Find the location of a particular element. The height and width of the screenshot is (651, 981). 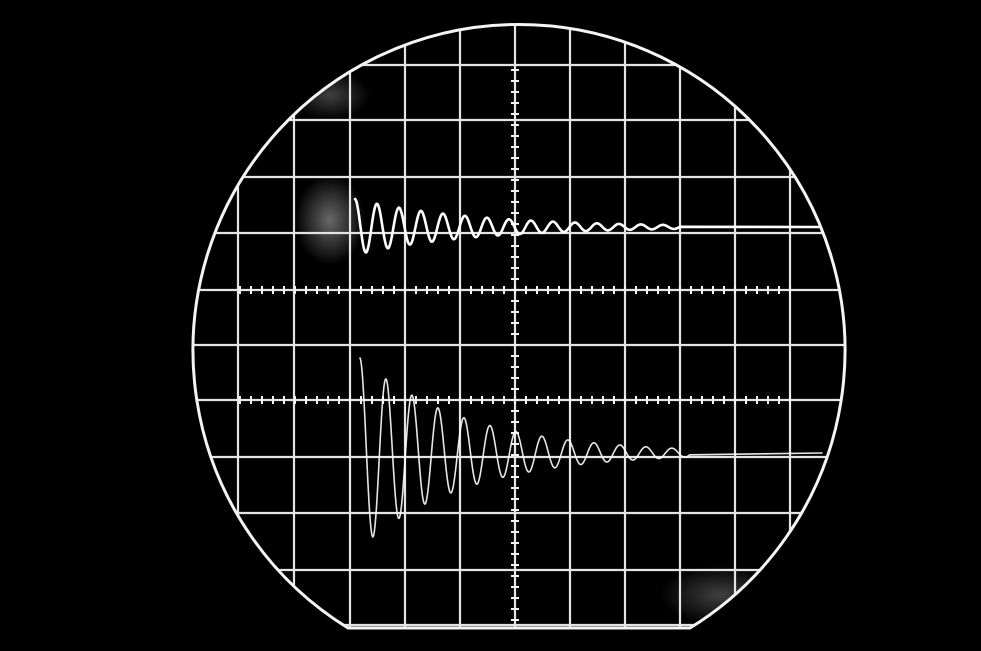

reflection-glow is located at coordinates (330, 220).